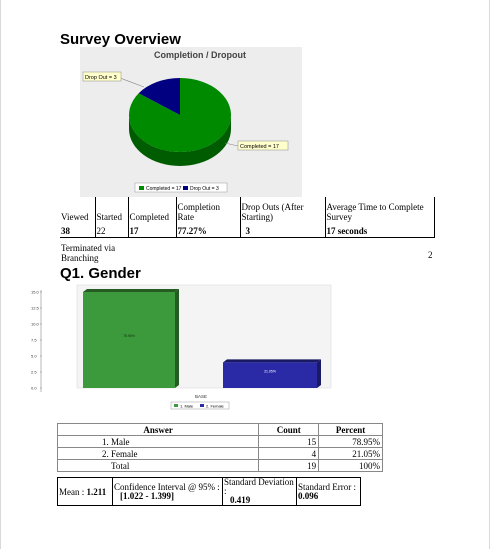 This screenshot has height=549, width=490. I want to click on legend-swatch-female, so click(202, 405).